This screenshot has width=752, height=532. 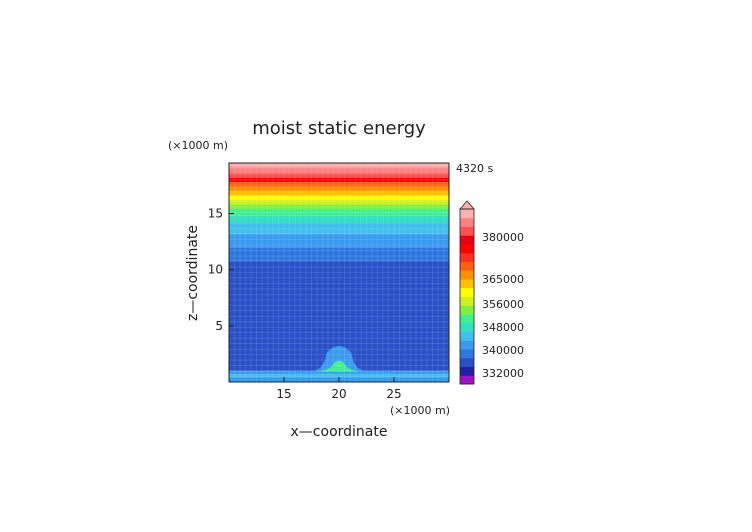 What do you see at coordinates (503, 304) in the screenshot?
I see `colorbar-label-2: 356000` at bounding box center [503, 304].